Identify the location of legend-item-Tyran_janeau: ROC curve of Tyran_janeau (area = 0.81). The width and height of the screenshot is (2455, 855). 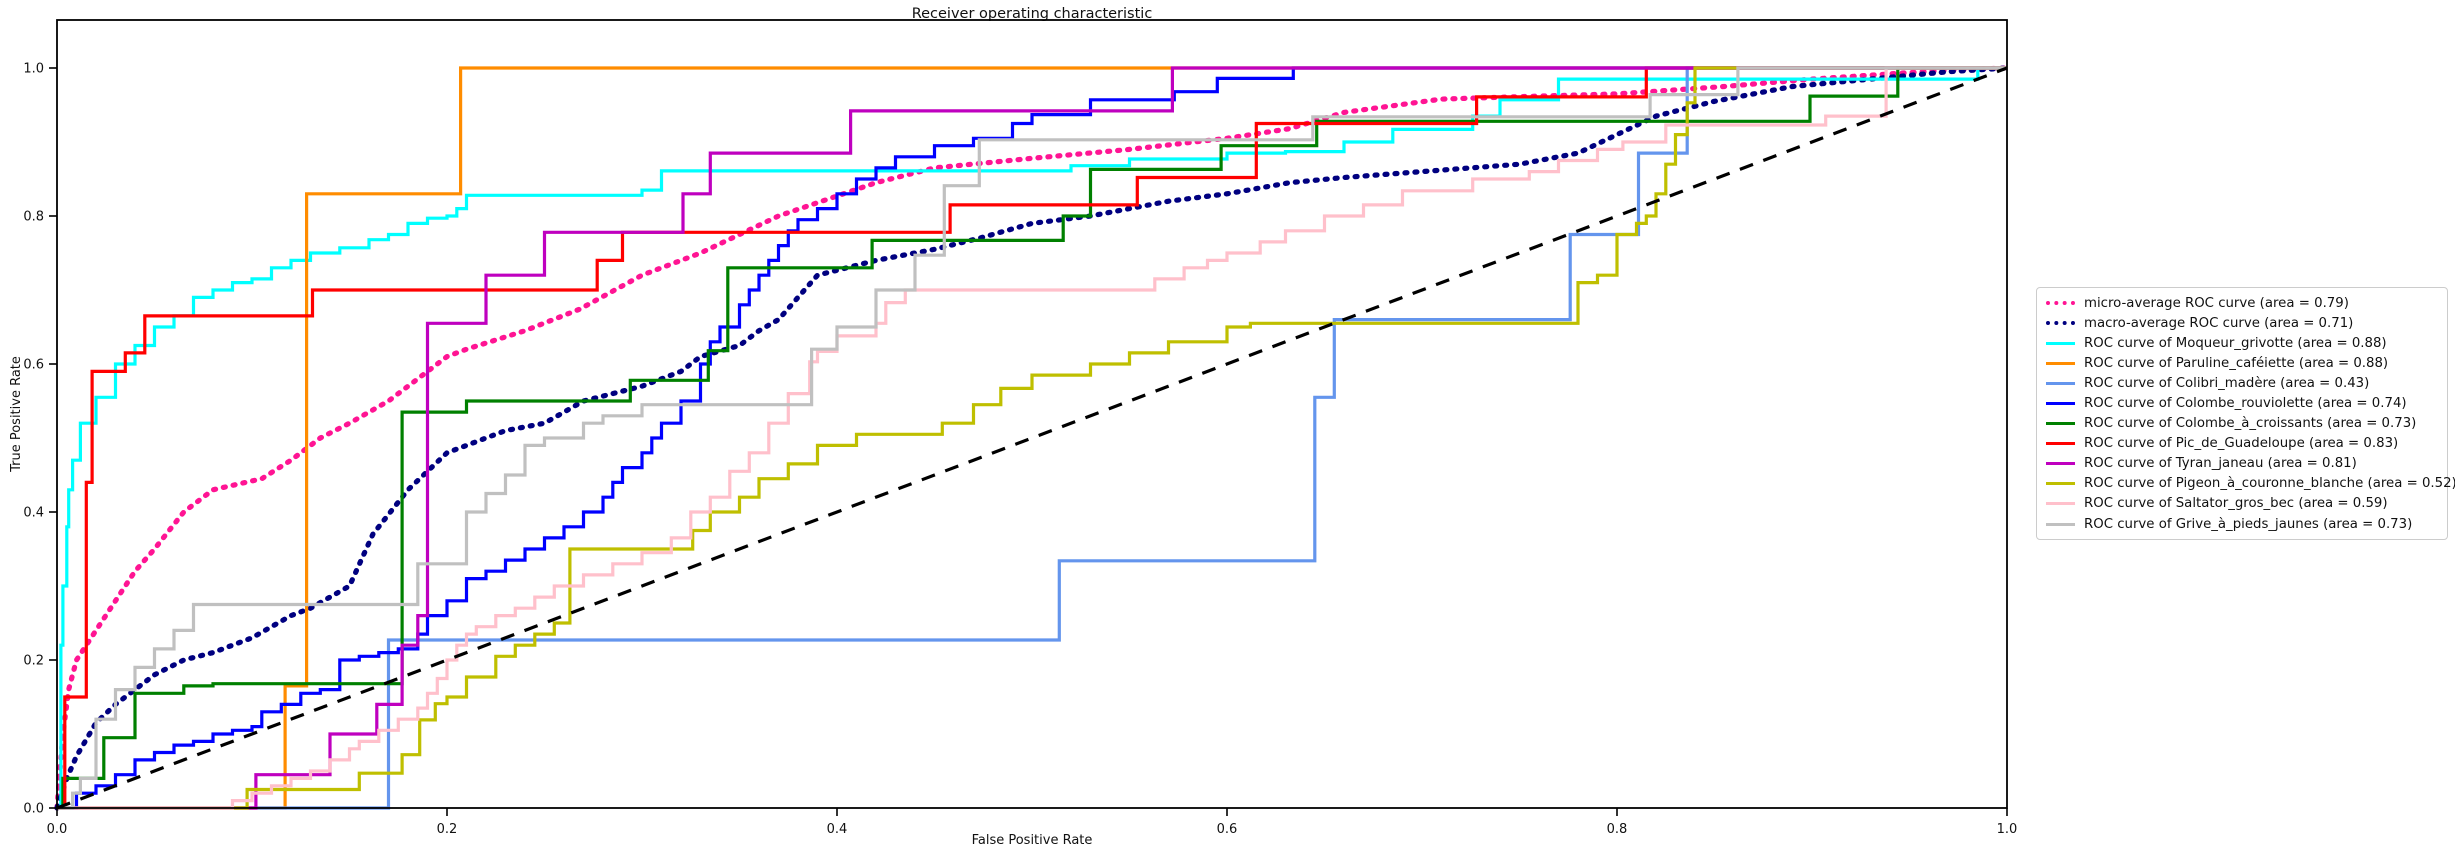
(2242, 464).